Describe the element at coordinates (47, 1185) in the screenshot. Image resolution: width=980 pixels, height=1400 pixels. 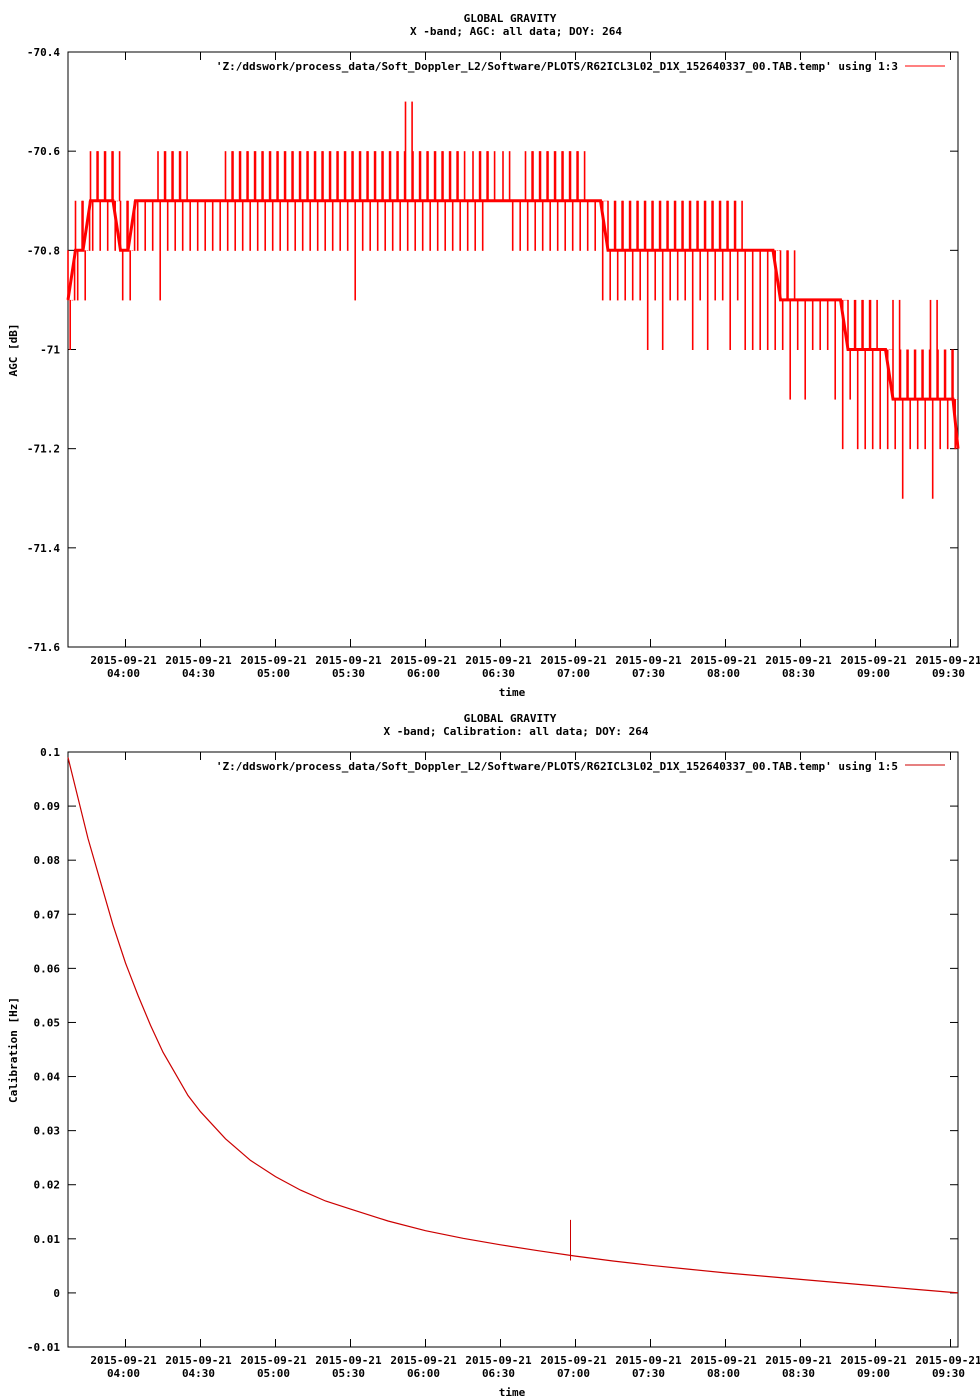
I see `y-tick-label: 0.02` at that location.